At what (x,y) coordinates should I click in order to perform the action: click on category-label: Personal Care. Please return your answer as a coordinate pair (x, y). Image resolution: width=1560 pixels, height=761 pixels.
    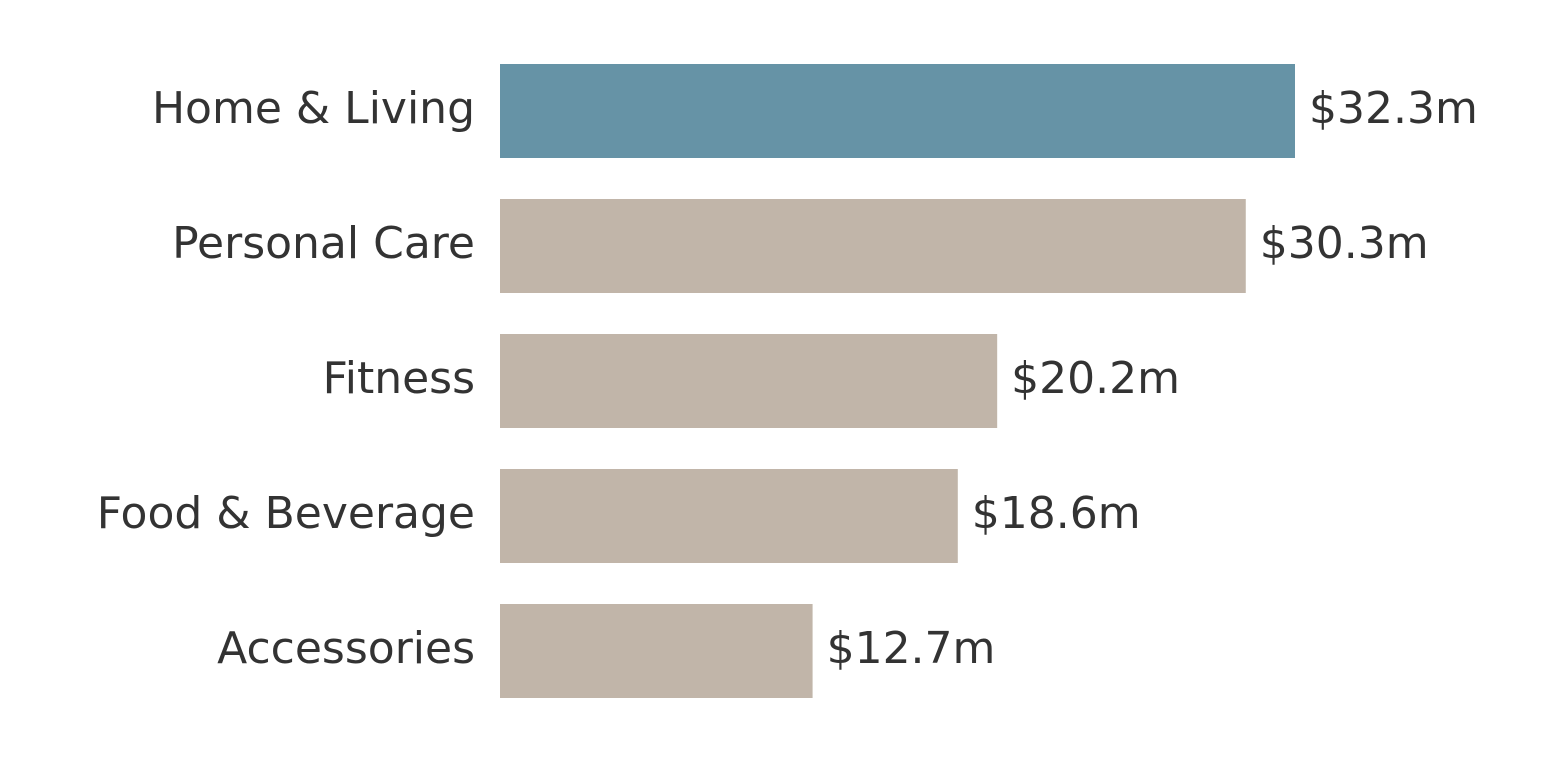
    Looking at the image, I should click on (323, 243).